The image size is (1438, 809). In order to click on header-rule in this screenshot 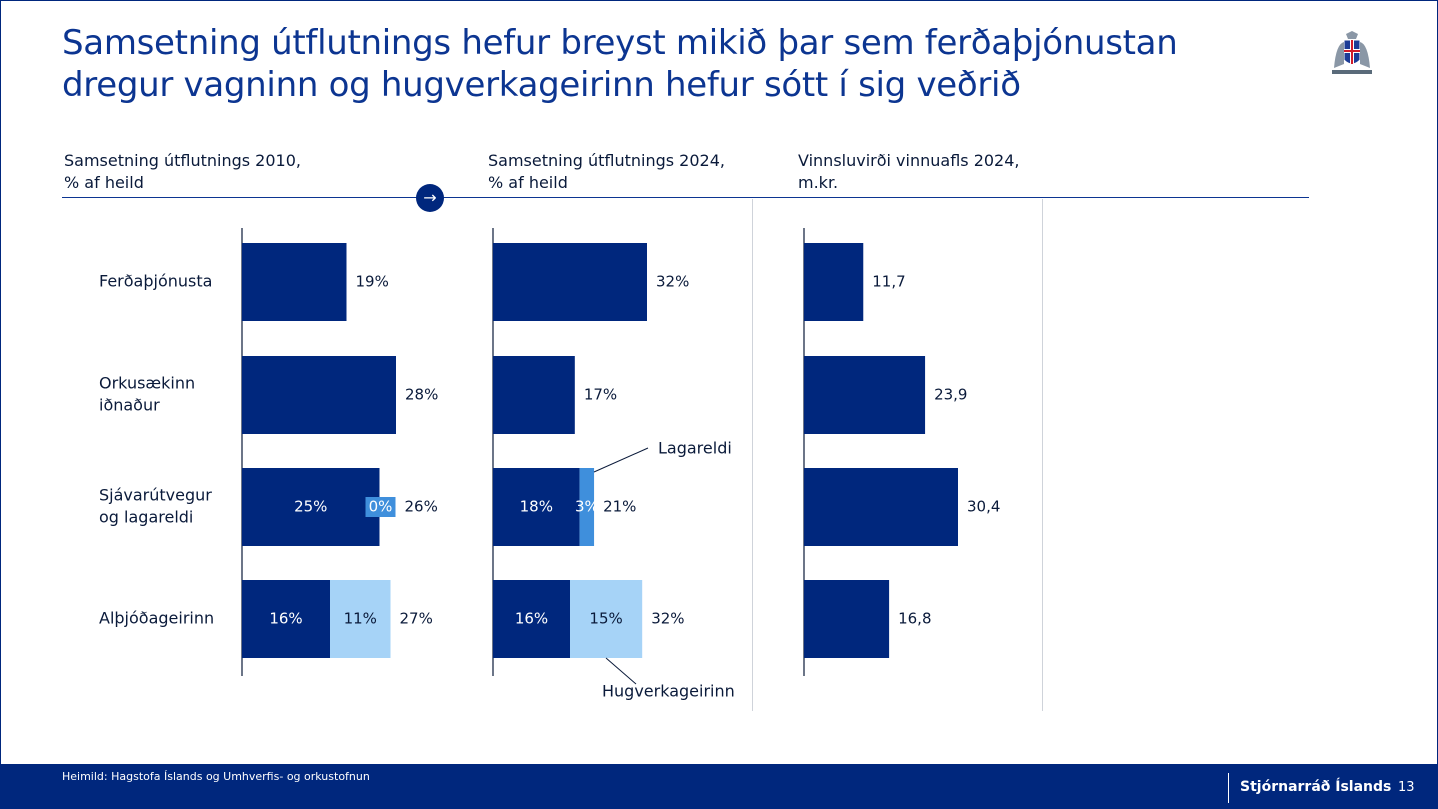, I will do `click(685, 197)`.